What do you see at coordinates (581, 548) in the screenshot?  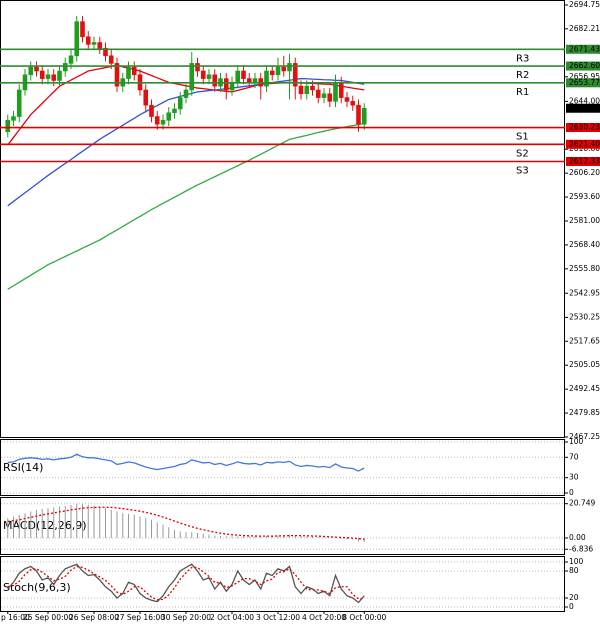 I see `y-tick-label: -6.836` at bounding box center [581, 548].